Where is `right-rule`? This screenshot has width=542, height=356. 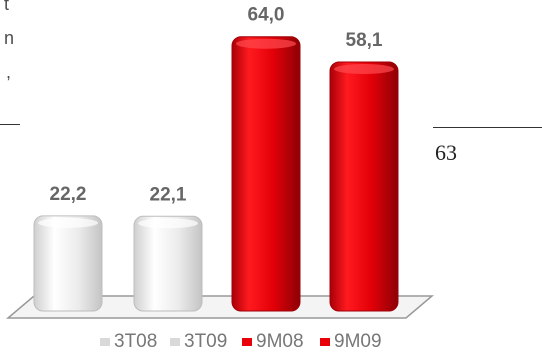 right-rule is located at coordinates (487, 127).